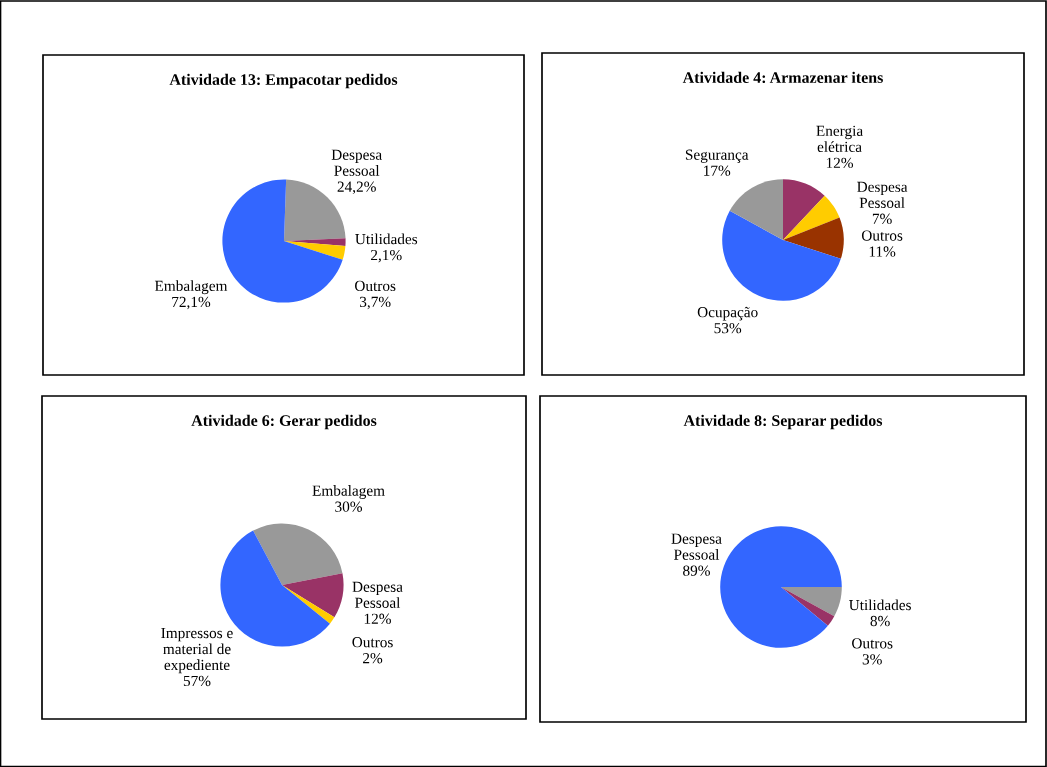 This screenshot has height=767, width=1047. I want to click on chart-title: Atividade 6: Gerar pedidos, so click(284, 422).